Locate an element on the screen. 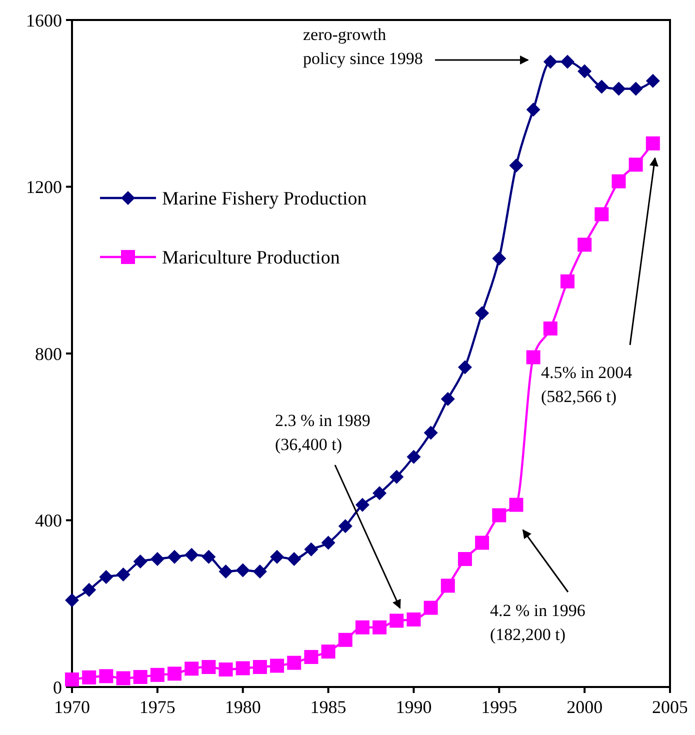 This screenshot has width=695, height=735. y-tick-label: 400 is located at coordinates (48, 520).